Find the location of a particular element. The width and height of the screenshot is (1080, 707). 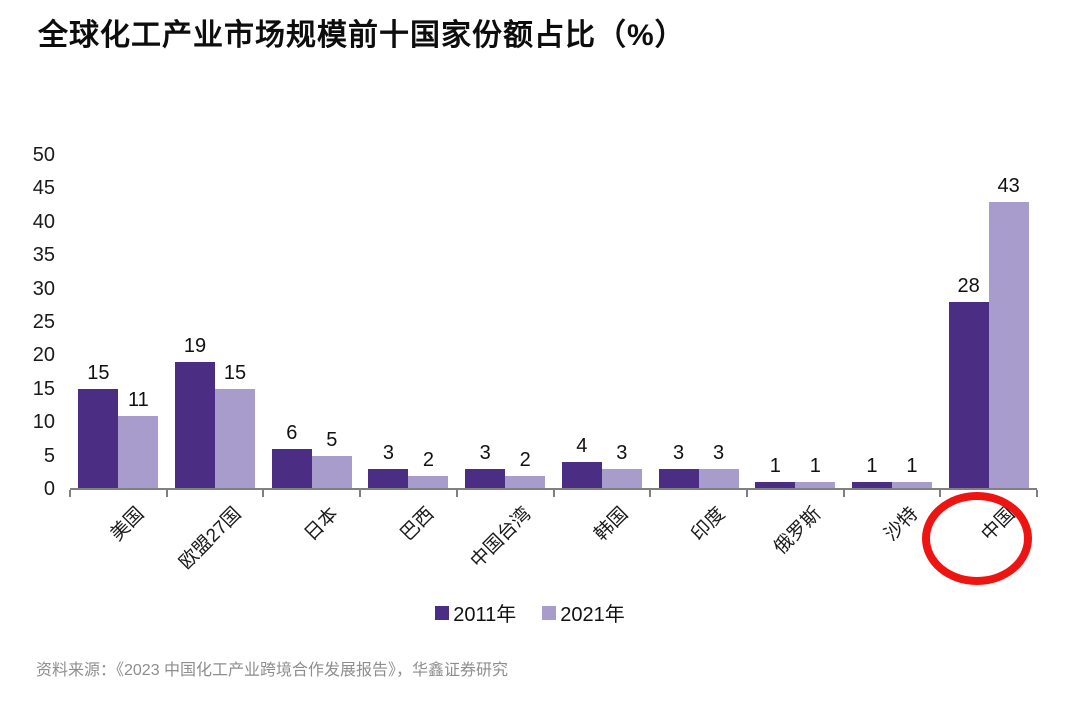

bar-value-label: 11 is located at coordinates (138, 399).